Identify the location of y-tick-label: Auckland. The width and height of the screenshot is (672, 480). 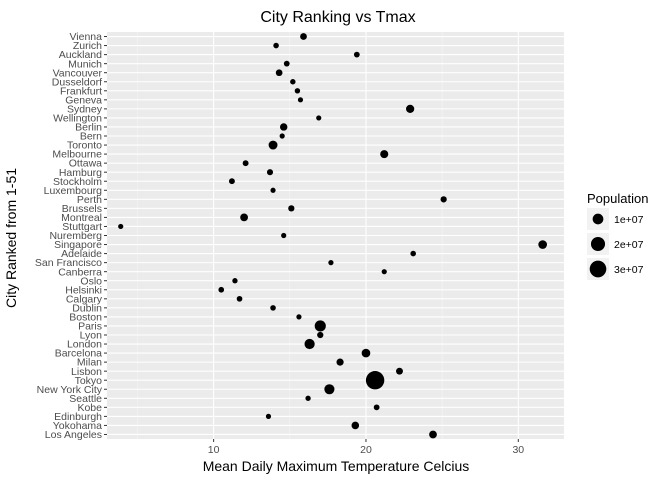
(80, 55).